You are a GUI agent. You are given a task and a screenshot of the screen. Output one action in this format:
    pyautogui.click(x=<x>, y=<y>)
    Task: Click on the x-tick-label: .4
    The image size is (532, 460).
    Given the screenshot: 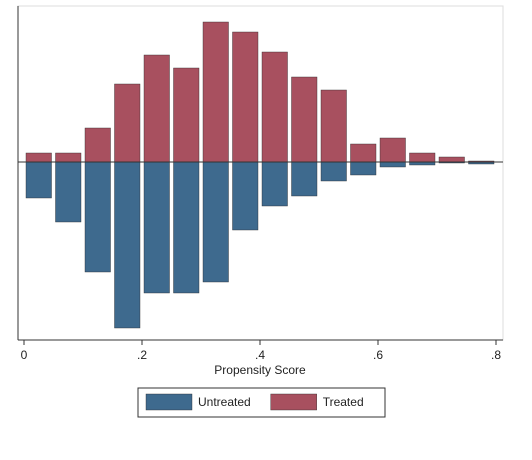 What is the action you would take?
    pyautogui.click(x=260, y=355)
    